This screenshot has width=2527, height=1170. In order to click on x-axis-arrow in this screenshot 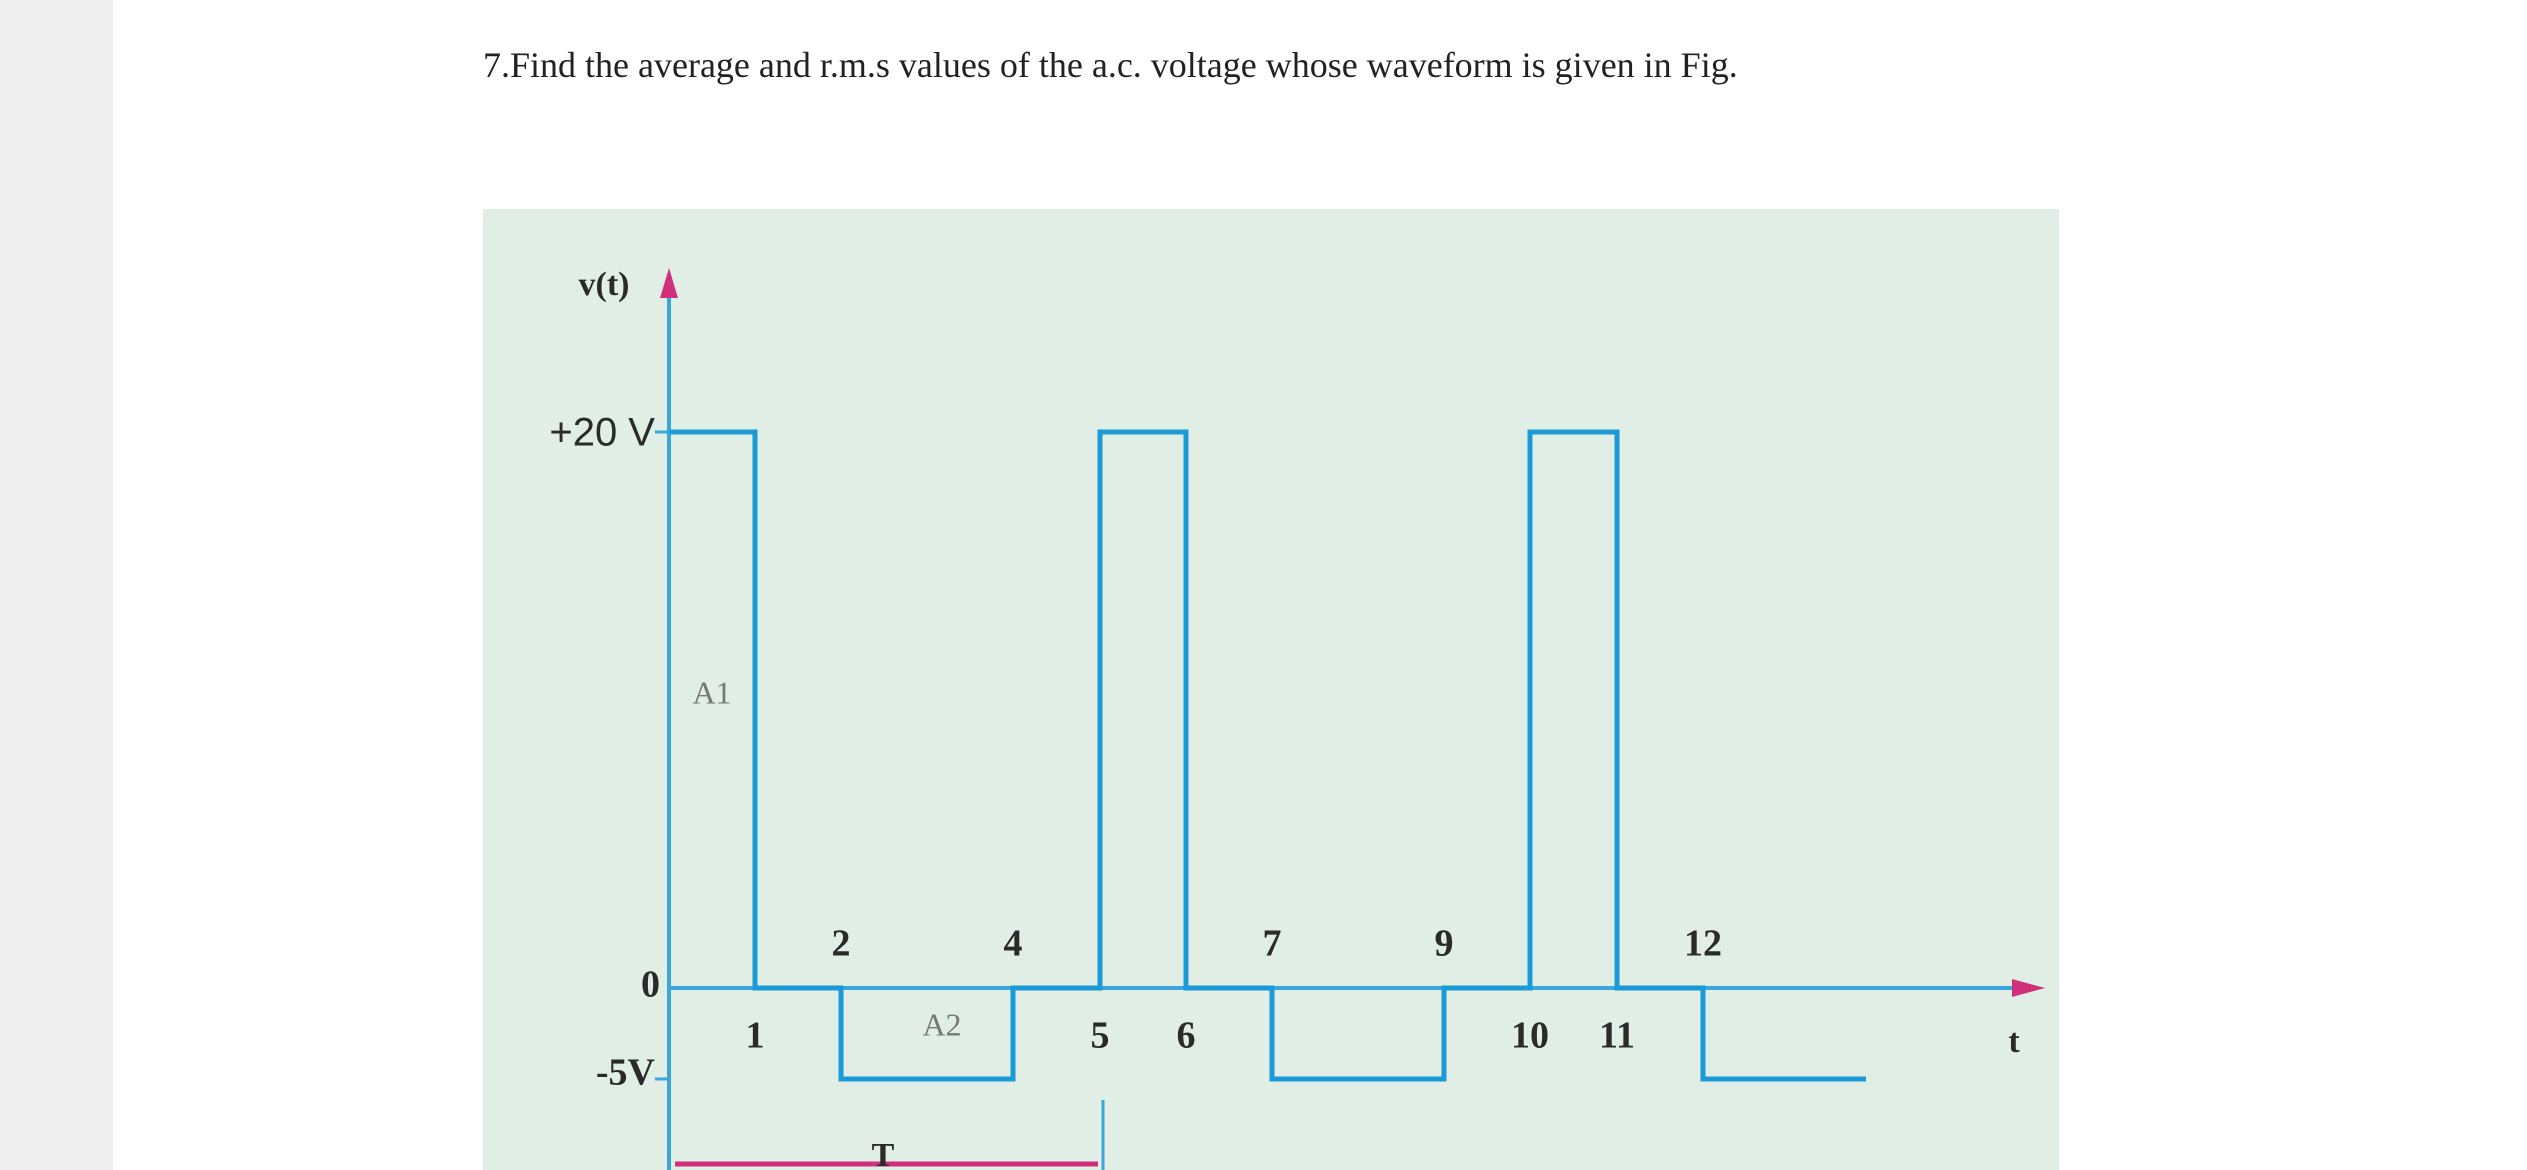, I will do `click(2028, 988)`.